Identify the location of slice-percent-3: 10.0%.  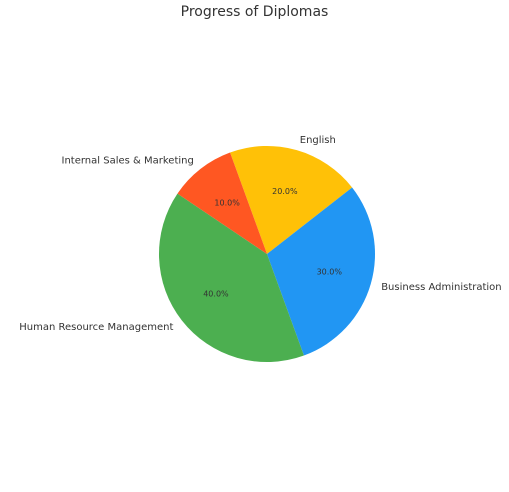
(227, 202).